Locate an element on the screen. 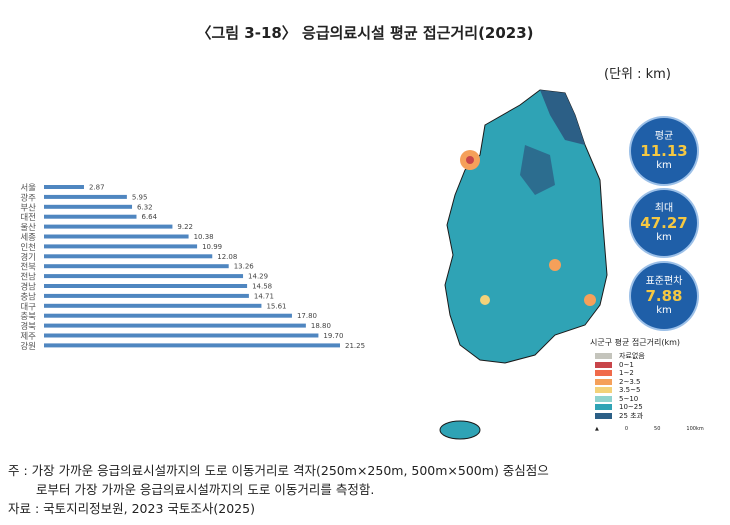 This screenshot has width=730, height=525. note-line: 로부터 가장 가까운 응급의료시설까지의 도로 이동거리를 측정함. is located at coordinates (205, 489).